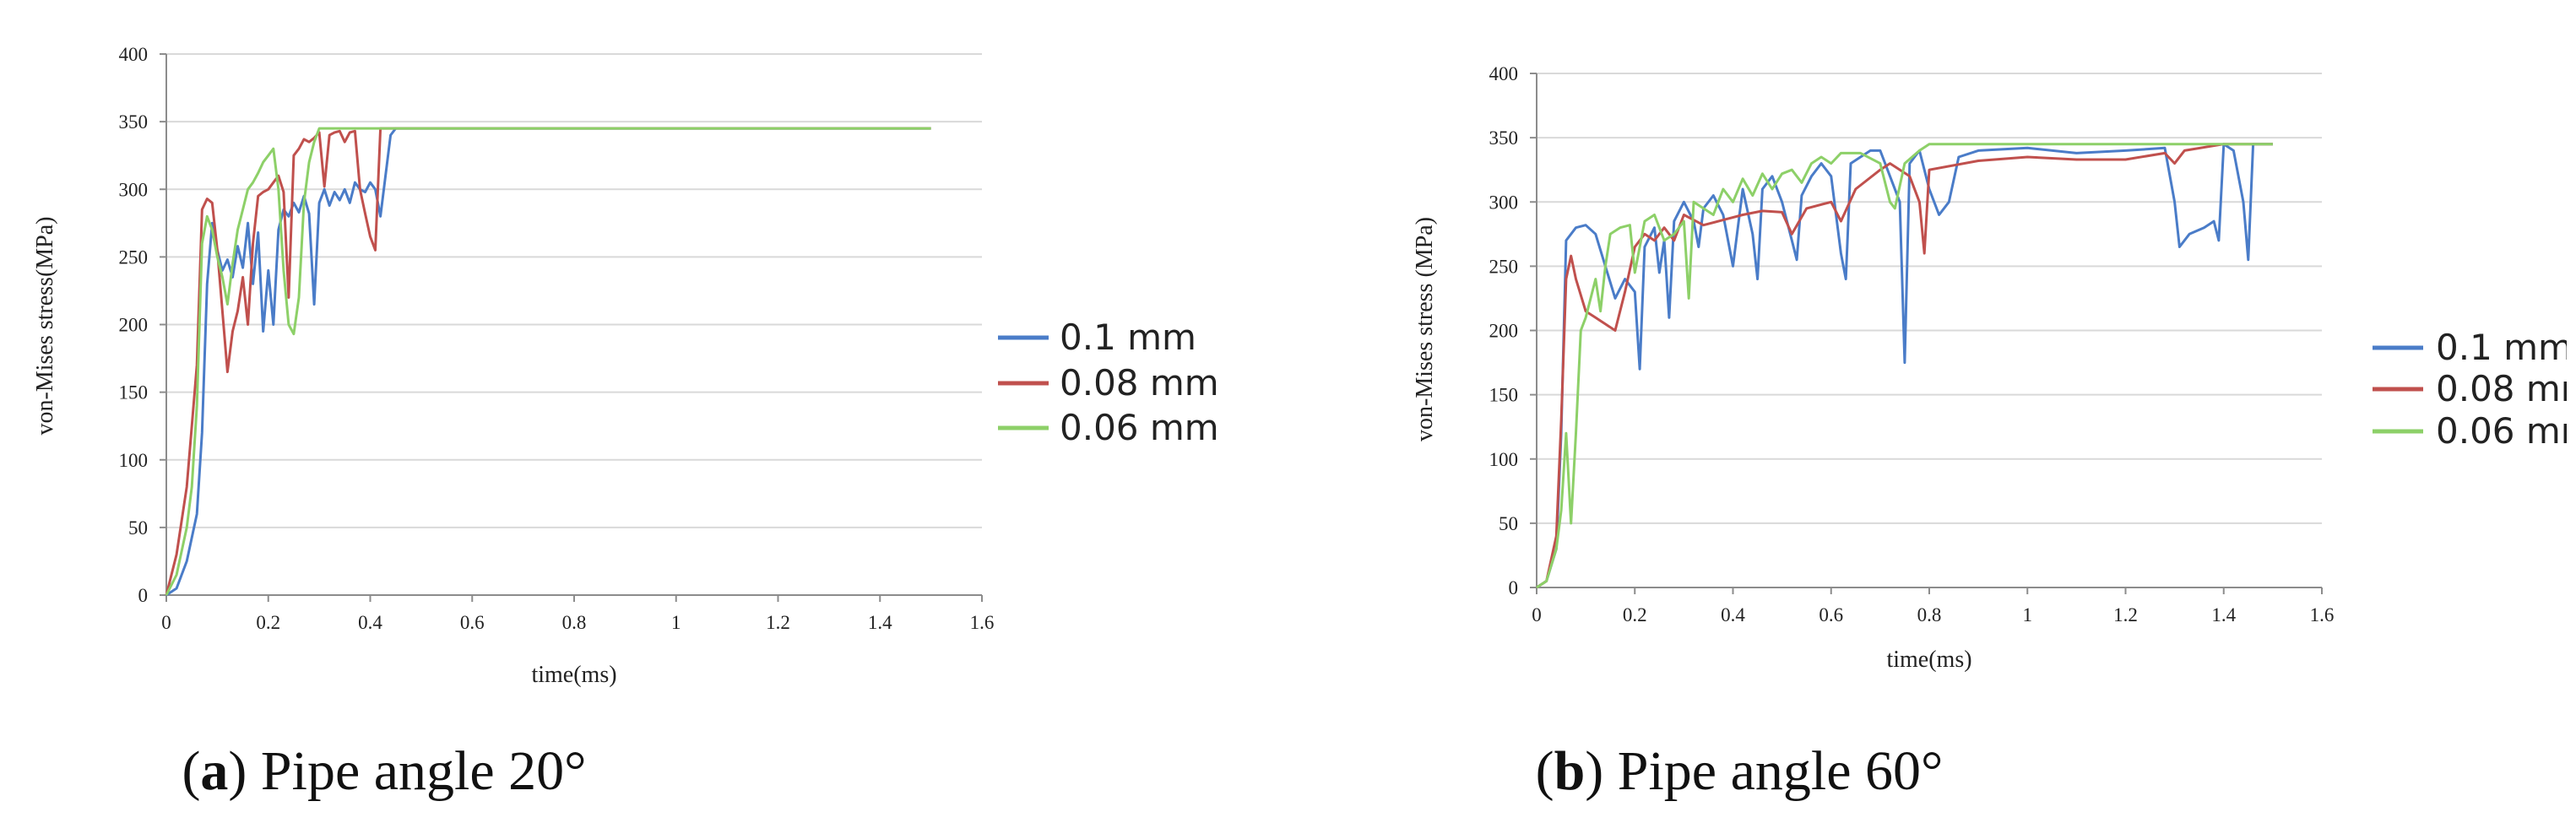 This screenshot has width=2576, height=823. I want to click on caption-letter: a, so click(214, 771).